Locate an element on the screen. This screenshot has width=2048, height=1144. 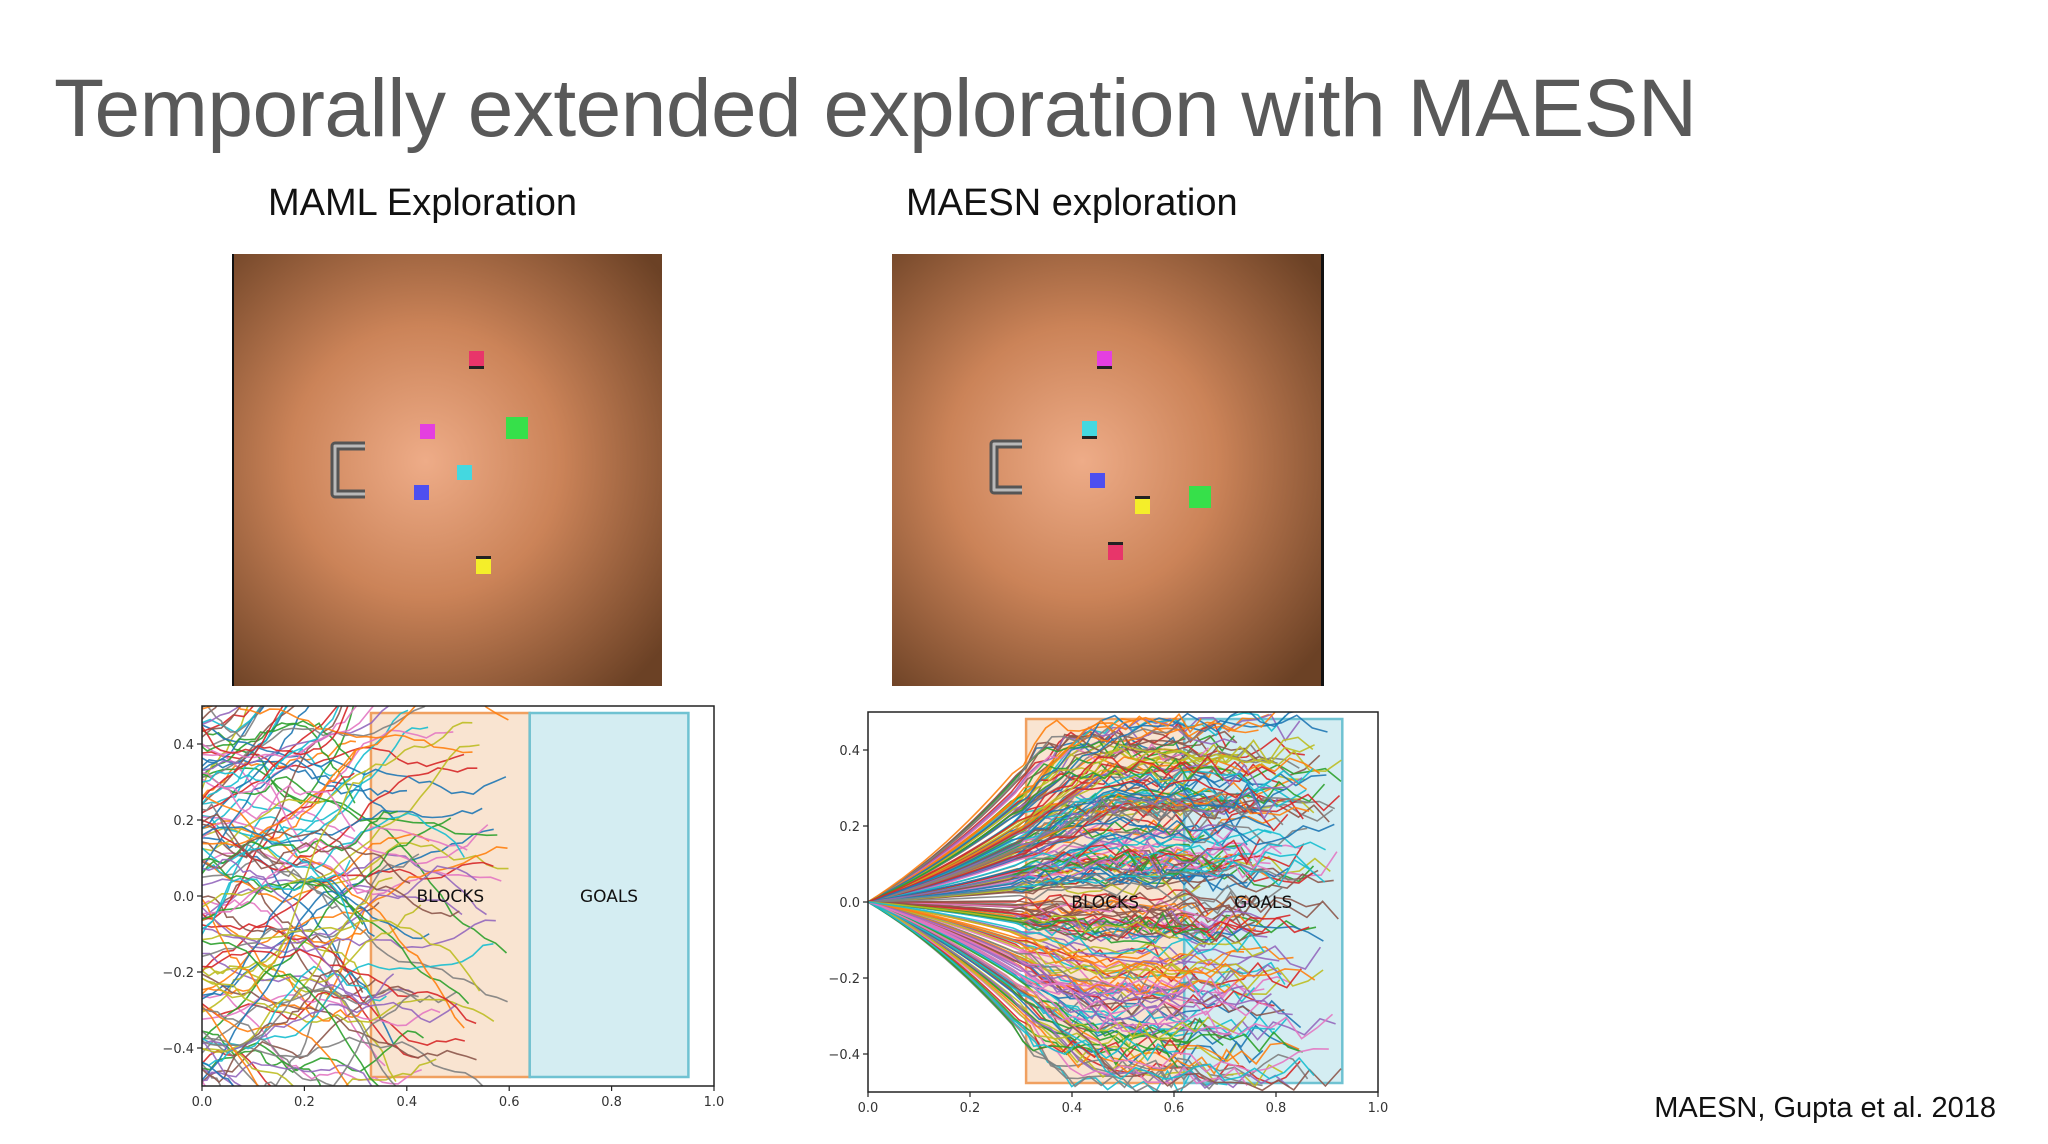
maesn-scene-image is located at coordinates (1108, 470).